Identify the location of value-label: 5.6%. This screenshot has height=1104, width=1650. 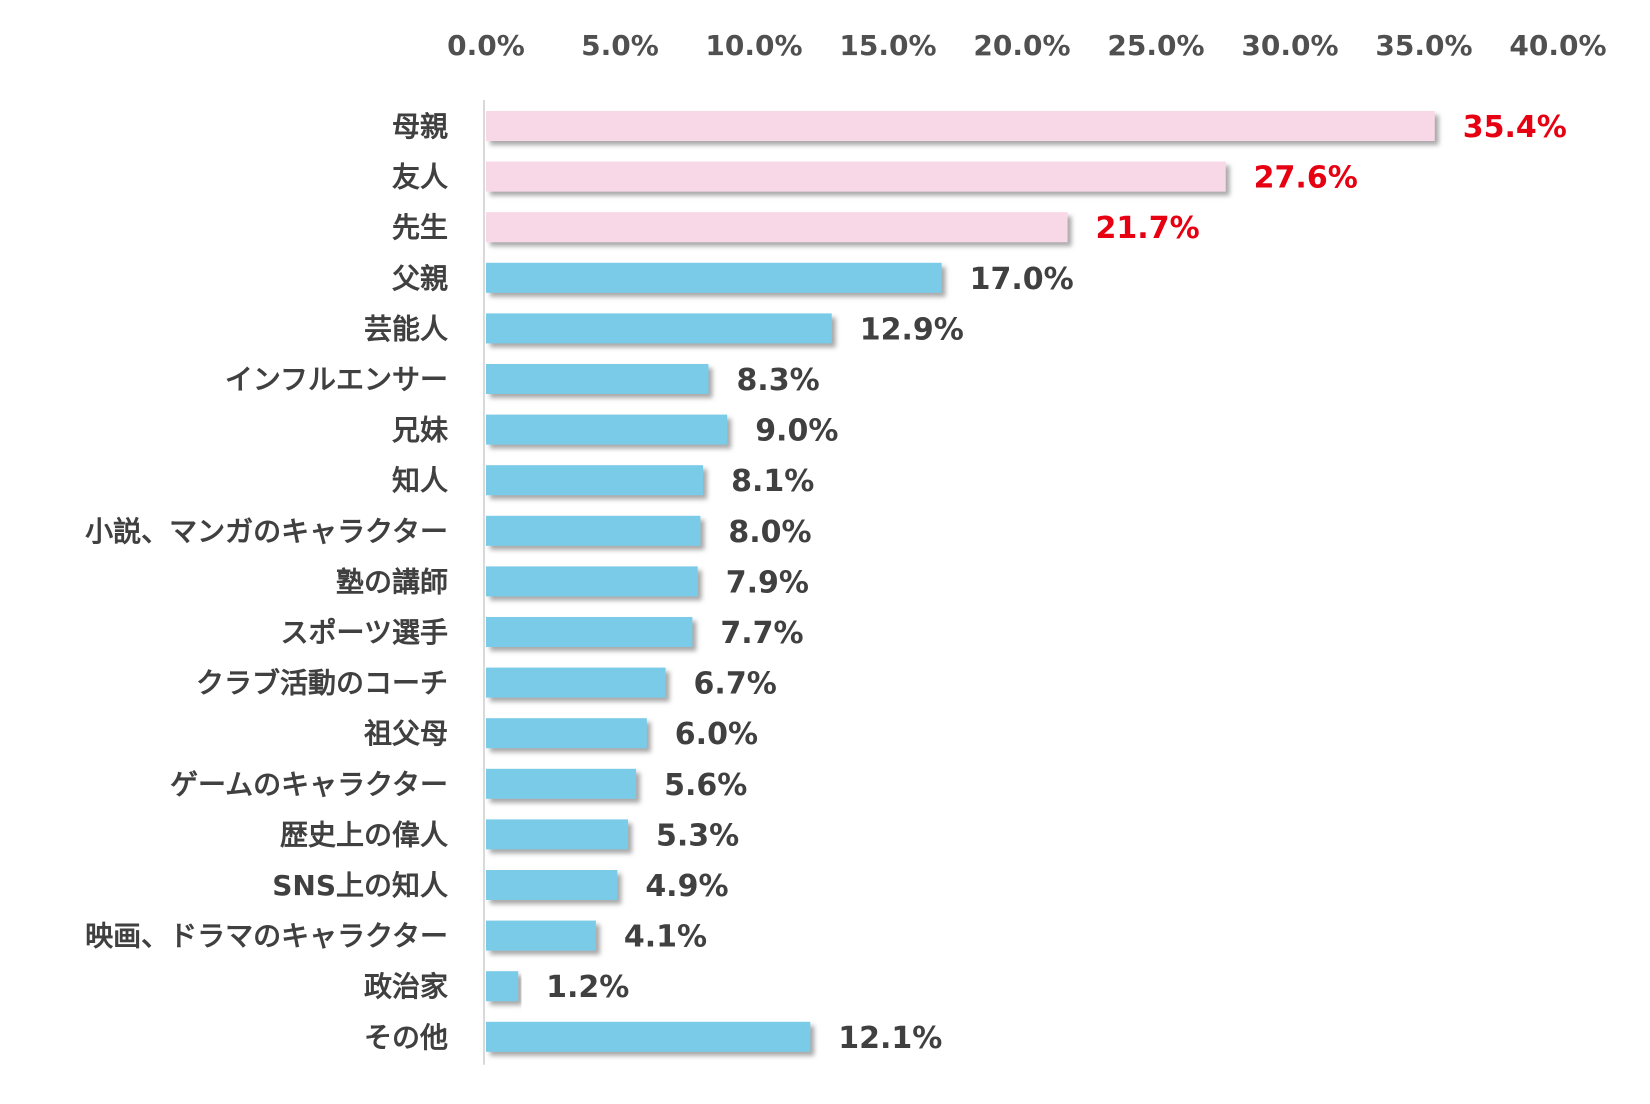
(705, 785).